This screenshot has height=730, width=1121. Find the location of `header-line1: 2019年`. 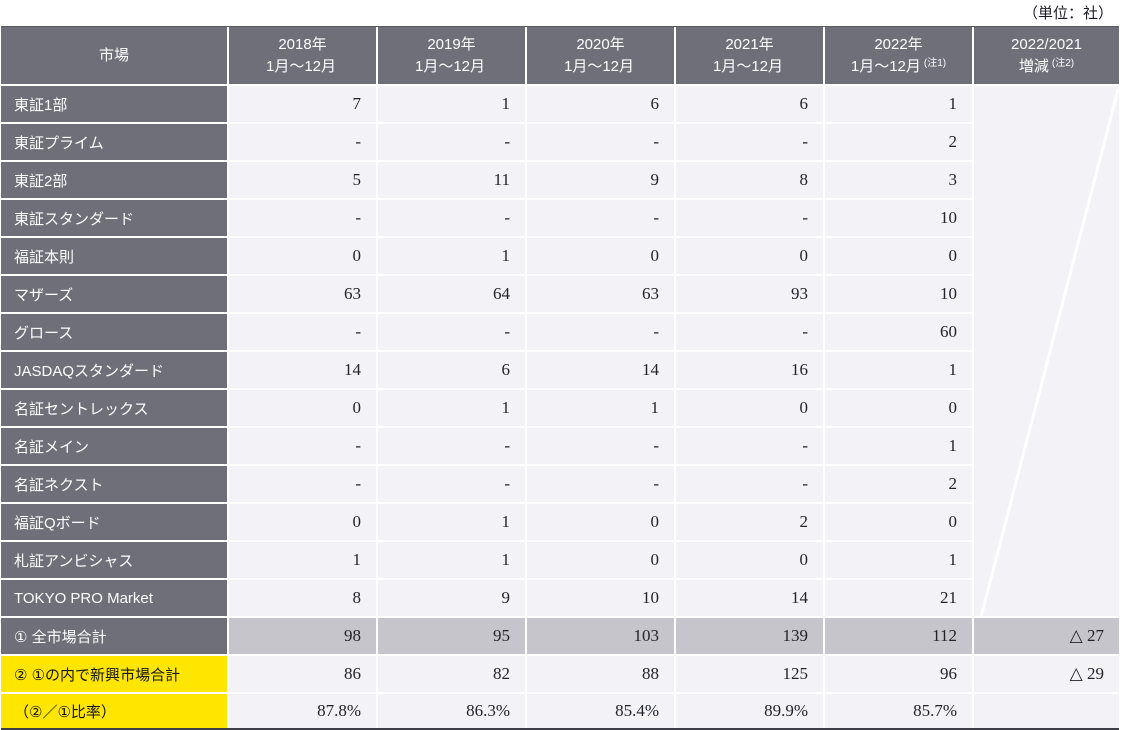

header-line1: 2019年 is located at coordinates (451, 44).